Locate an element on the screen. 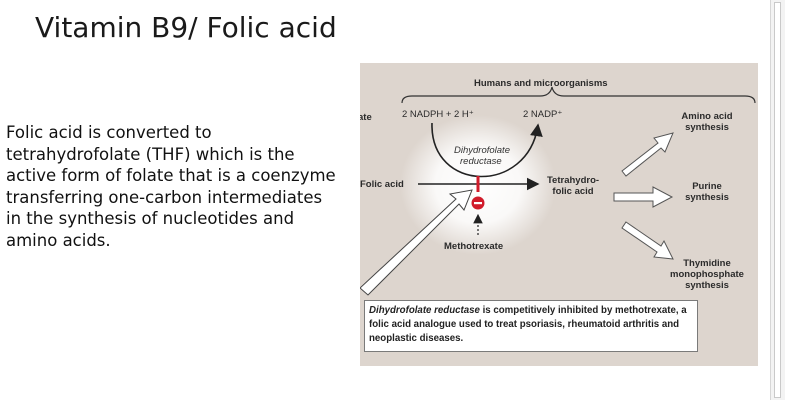 Image resolution: width=785 pixels, height=400 pixels. callout-arrow is located at coordinates (416, 242).